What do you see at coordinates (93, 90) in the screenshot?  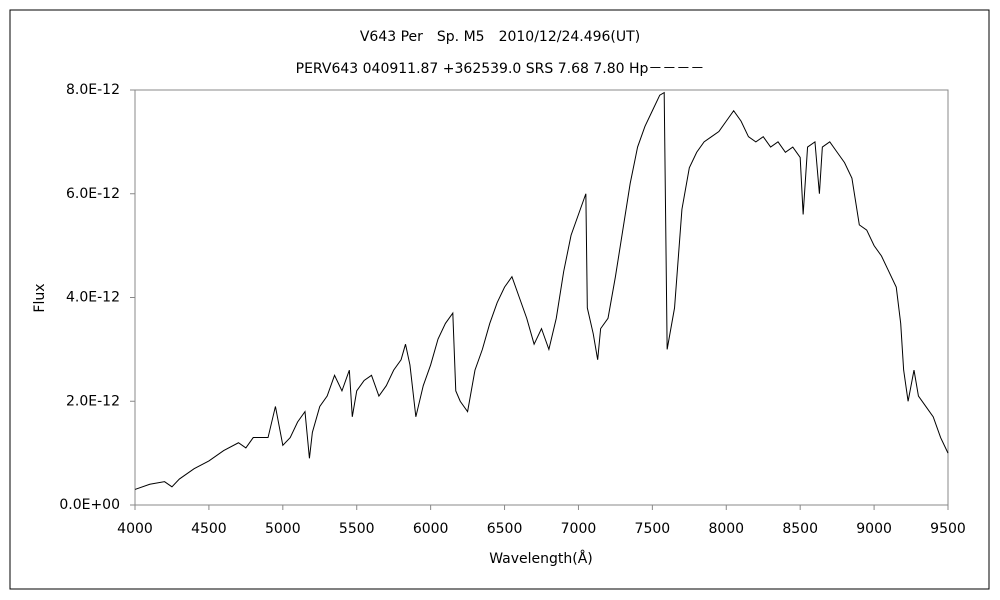 I see `y-tick-label: 8.0E-12` at bounding box center [93, 90].